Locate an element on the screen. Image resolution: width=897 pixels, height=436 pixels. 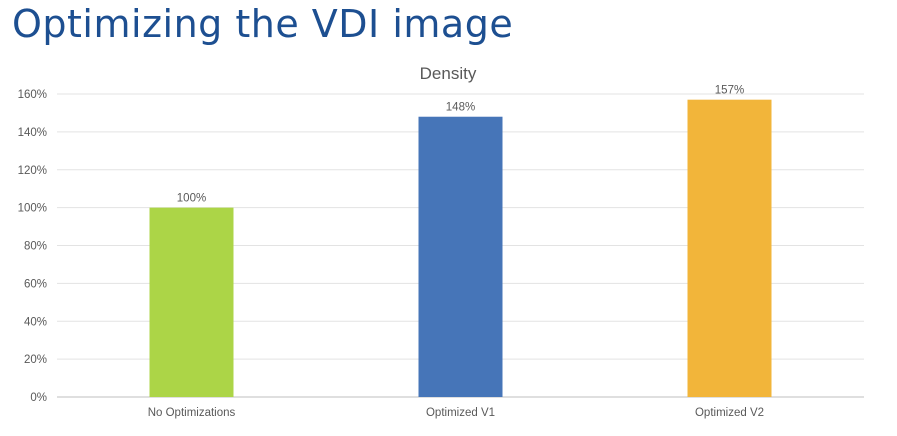
y-tick-label: 60% is located at coordinates (35, 284).